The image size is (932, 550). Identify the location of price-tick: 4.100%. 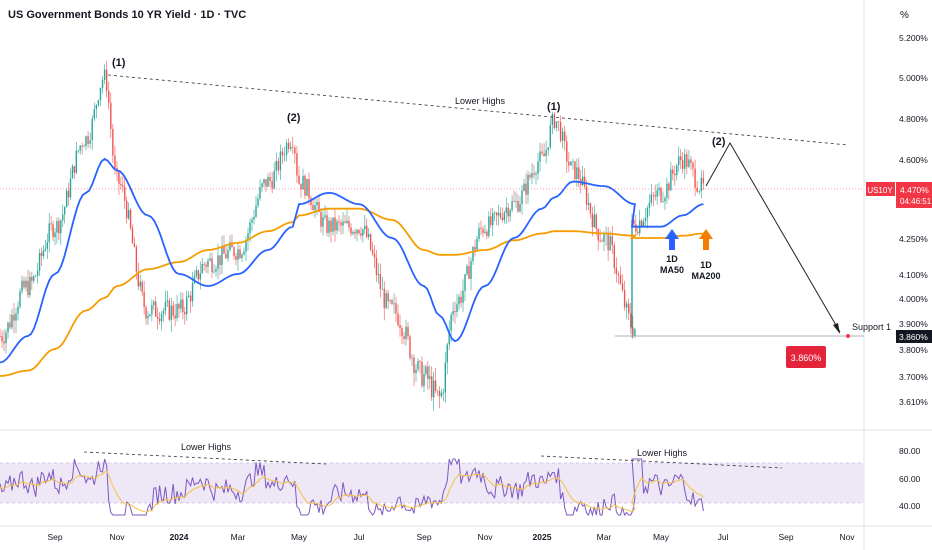
(913, 275).